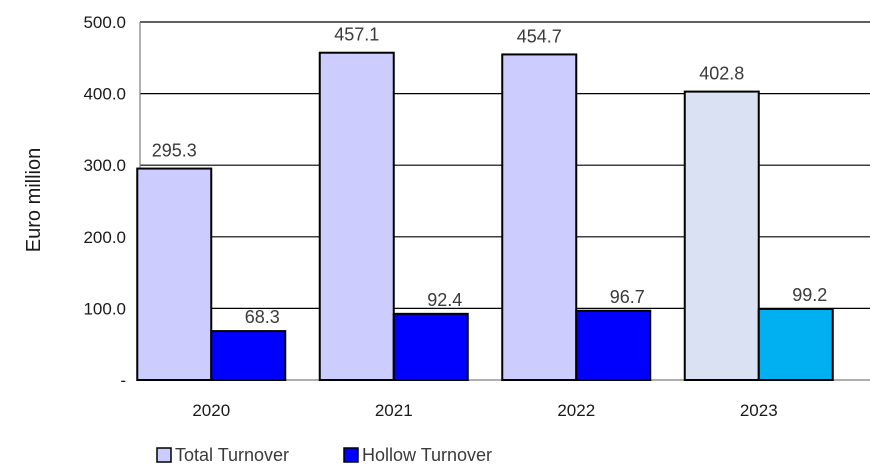 The width and height of the screenshot is (870, 468). I want to click on data-label: 92.4, so click(444, 300).